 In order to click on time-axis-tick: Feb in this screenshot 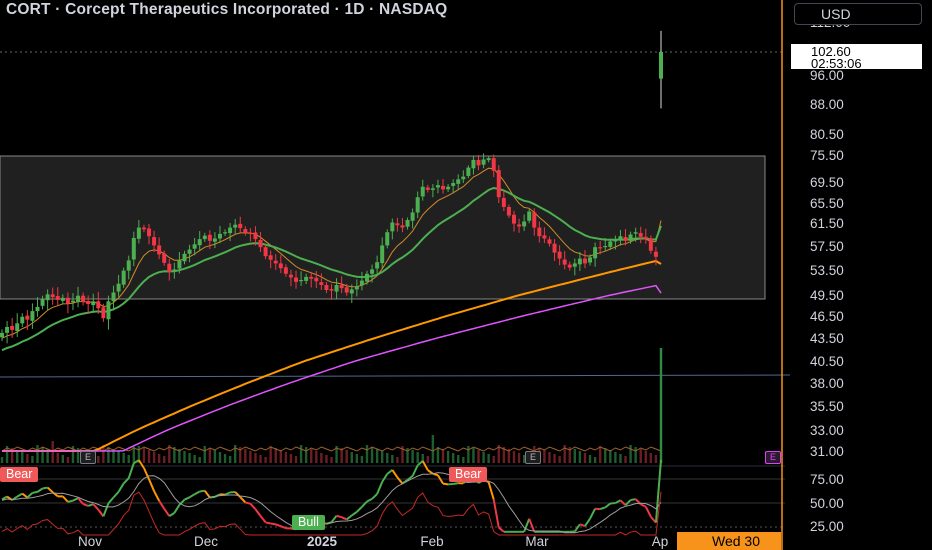, I will do `click(431, 541)`.